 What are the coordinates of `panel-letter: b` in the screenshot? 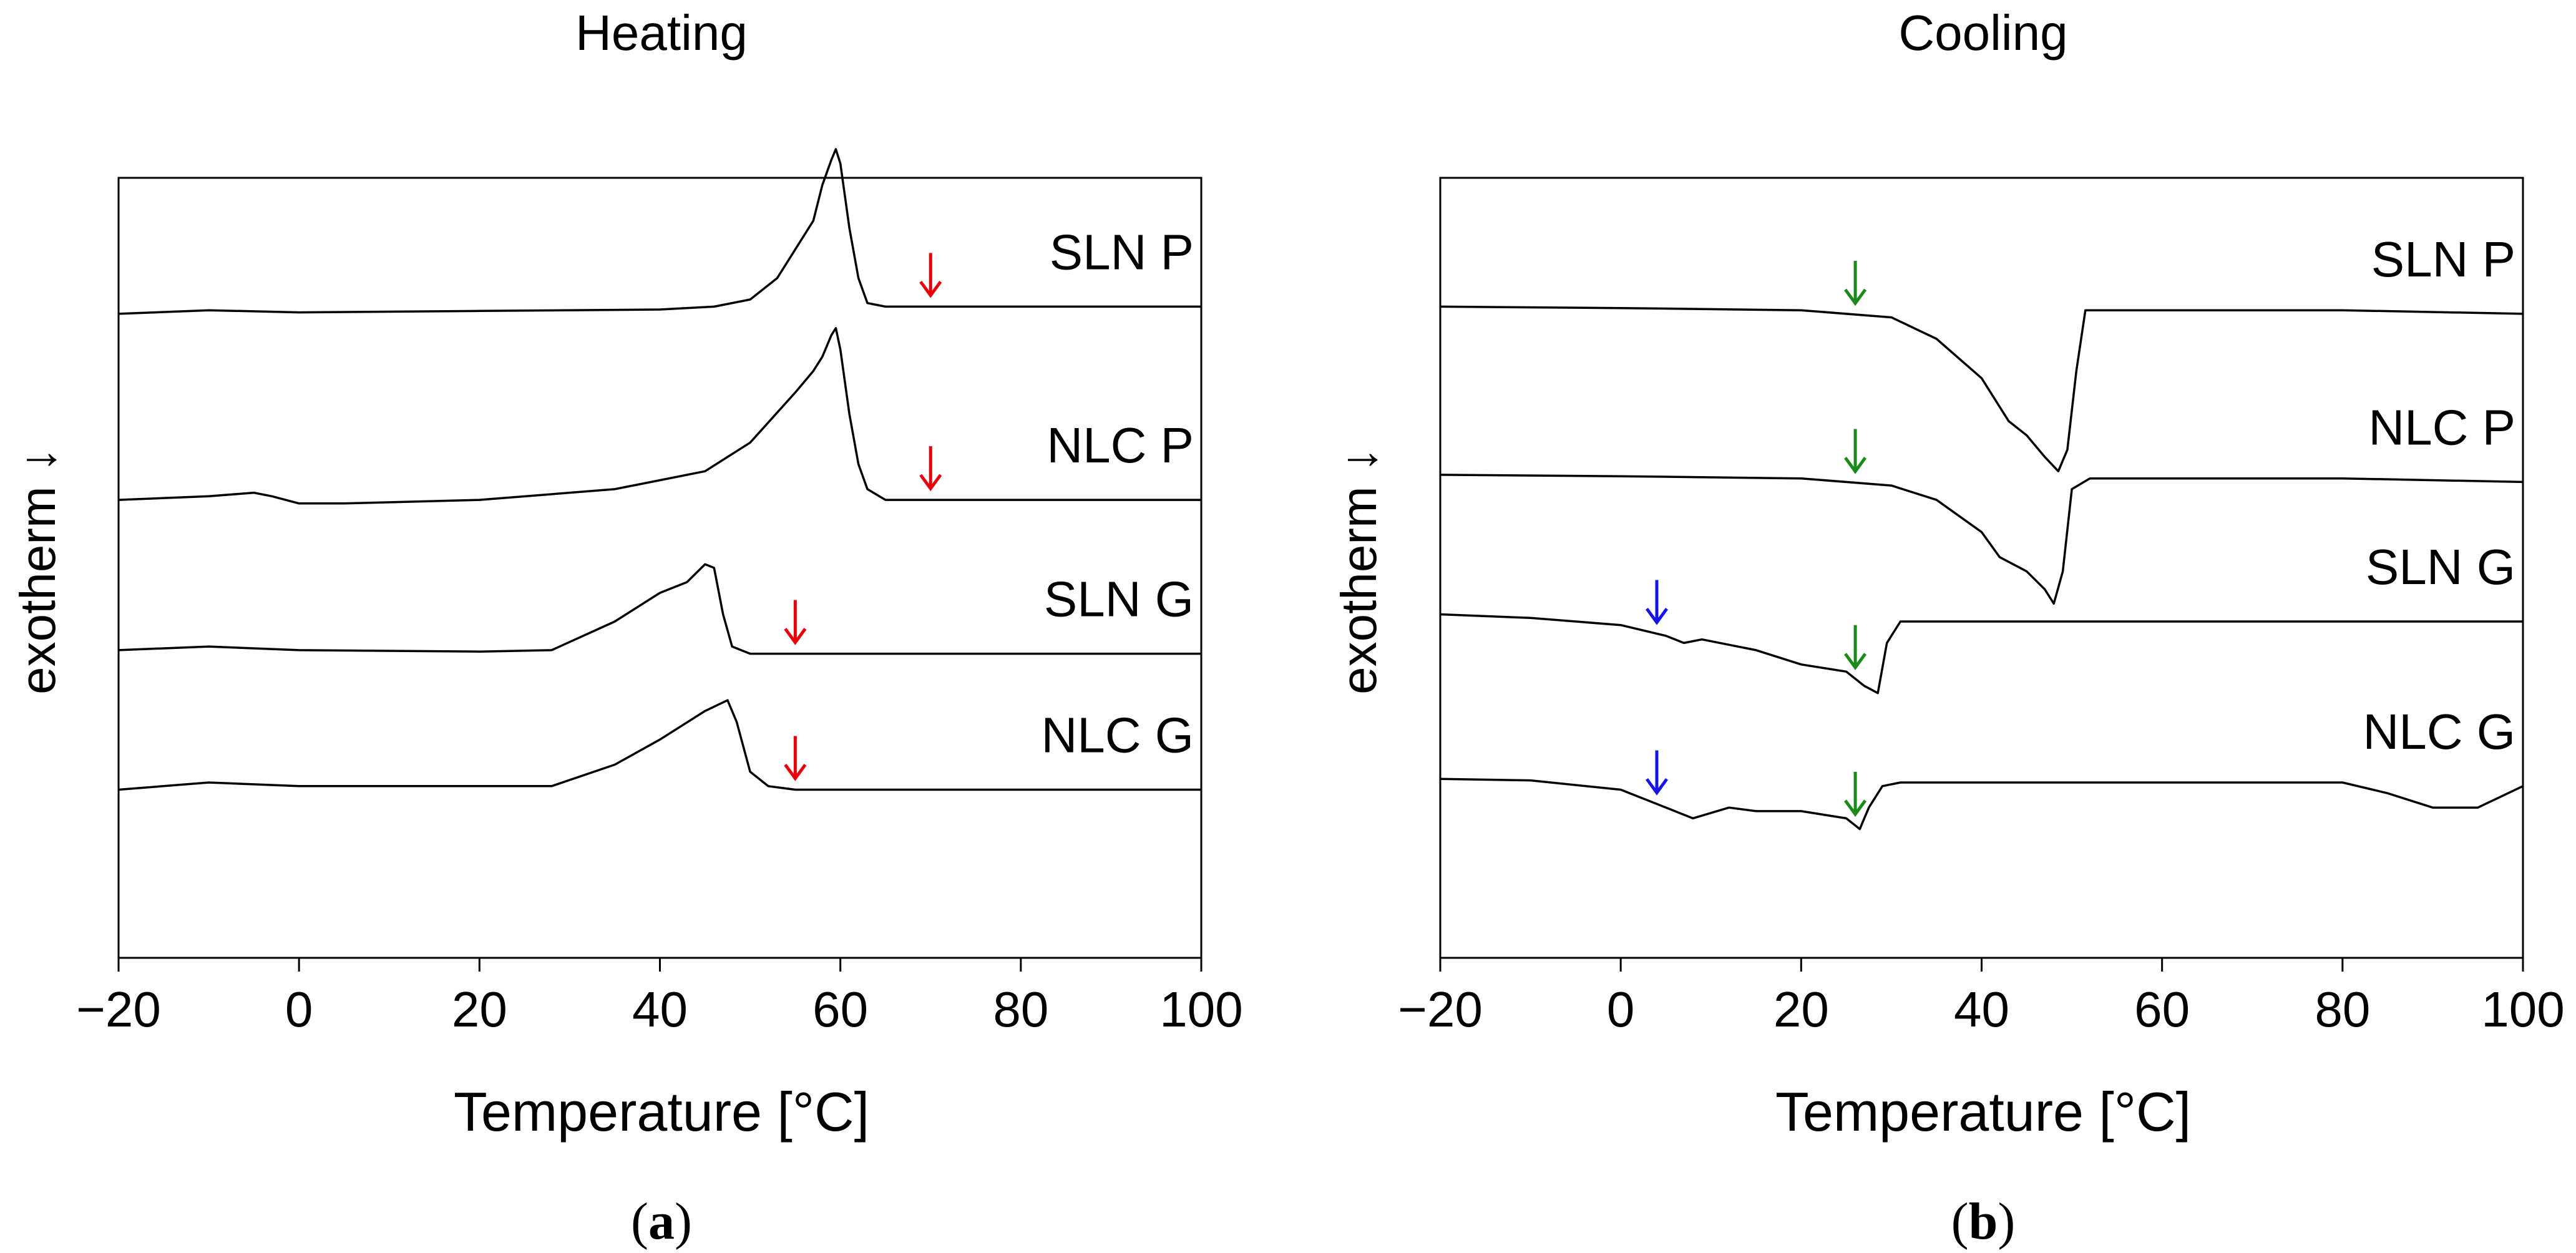 It's located at (1983, 1221).